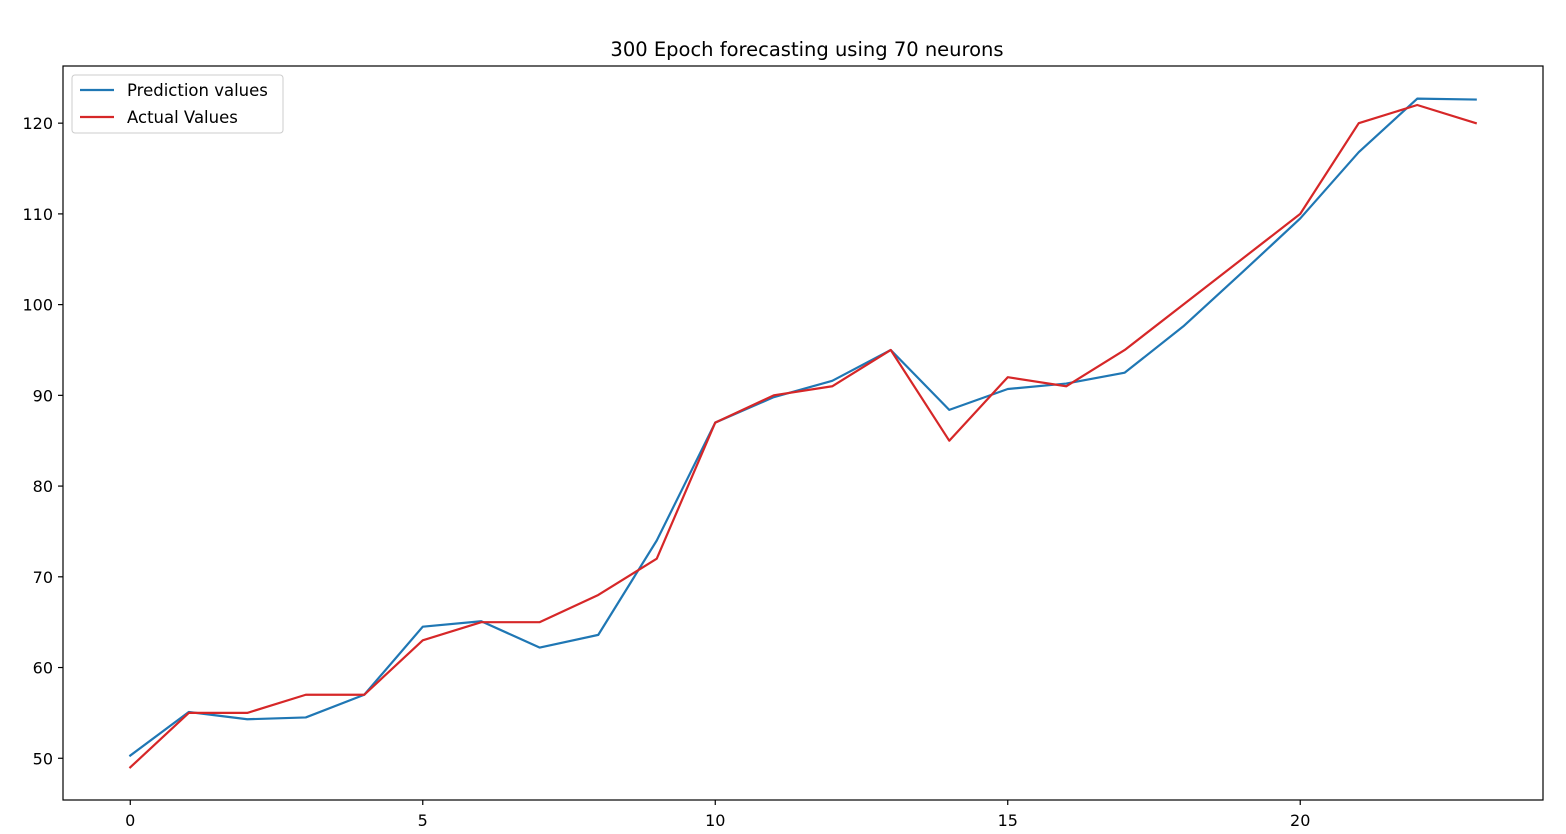  Describe the element at coordinates (1008, 820) in the screenshot. I see `x-tick-label: 15` at that location.